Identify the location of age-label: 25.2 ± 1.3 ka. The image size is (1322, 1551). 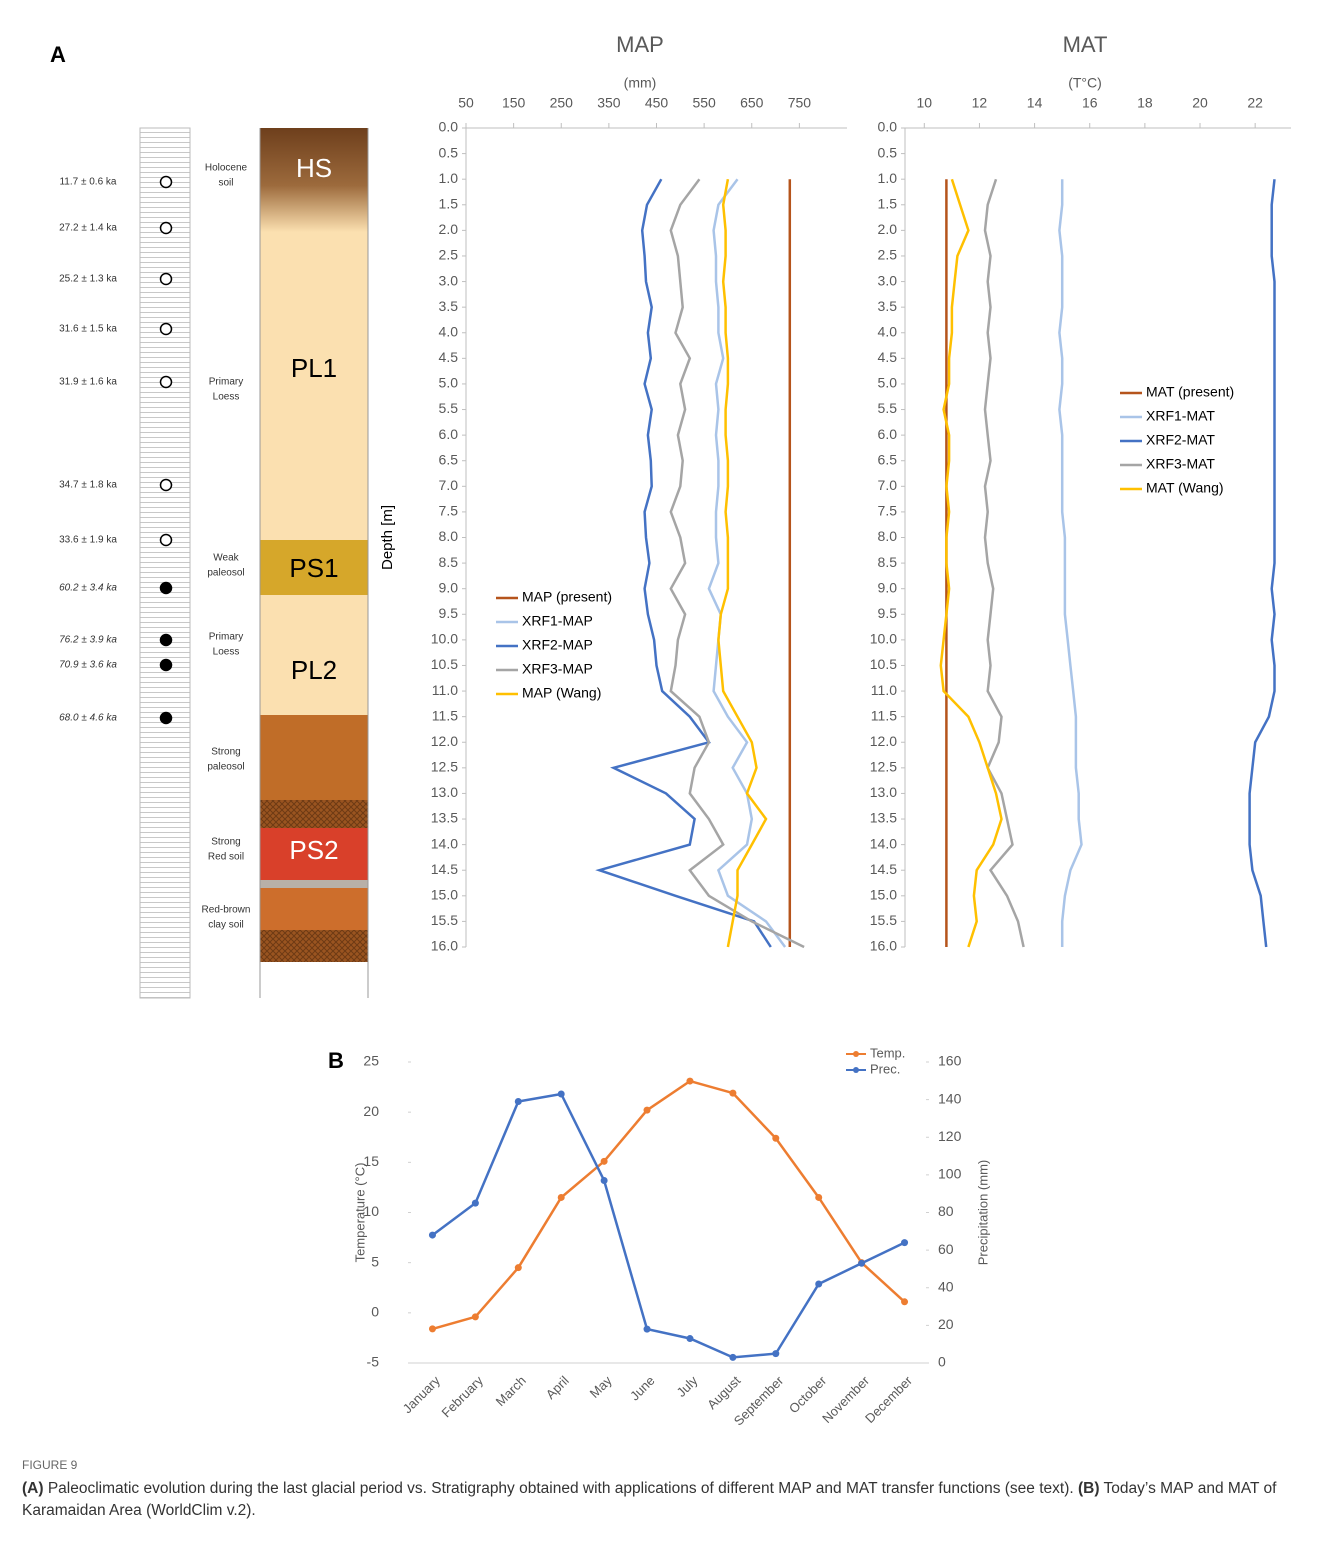
(88, 279).